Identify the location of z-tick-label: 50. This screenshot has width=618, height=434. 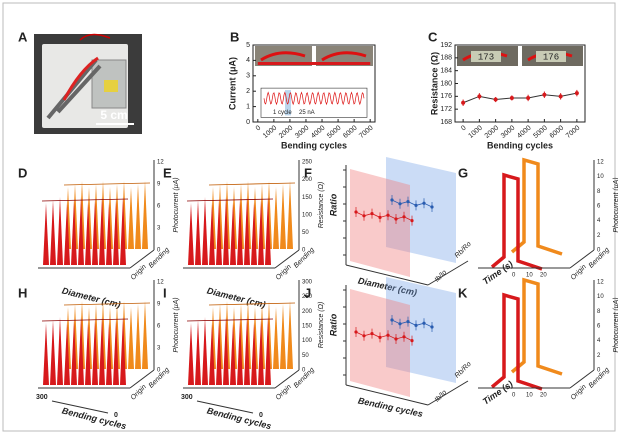
(305, 233).